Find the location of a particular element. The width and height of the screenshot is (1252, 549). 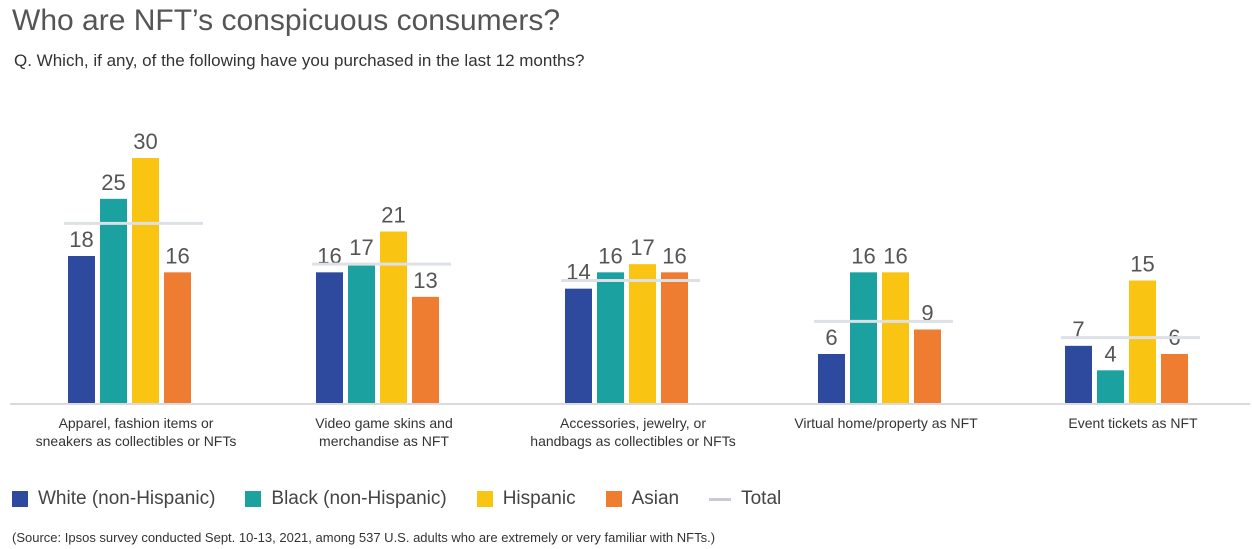

data-label: 15 is located at coordinates (1142, 264).